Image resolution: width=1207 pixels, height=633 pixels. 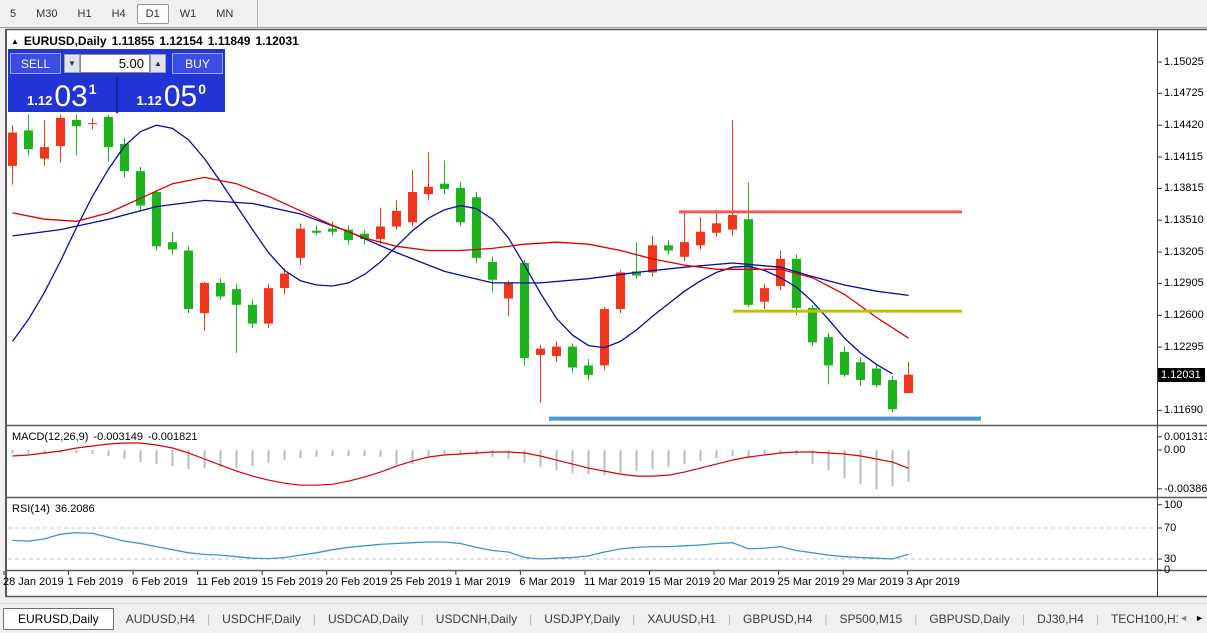 I want to click on tabs-scroll-right-button: ►, so click(x=1199, y=618).